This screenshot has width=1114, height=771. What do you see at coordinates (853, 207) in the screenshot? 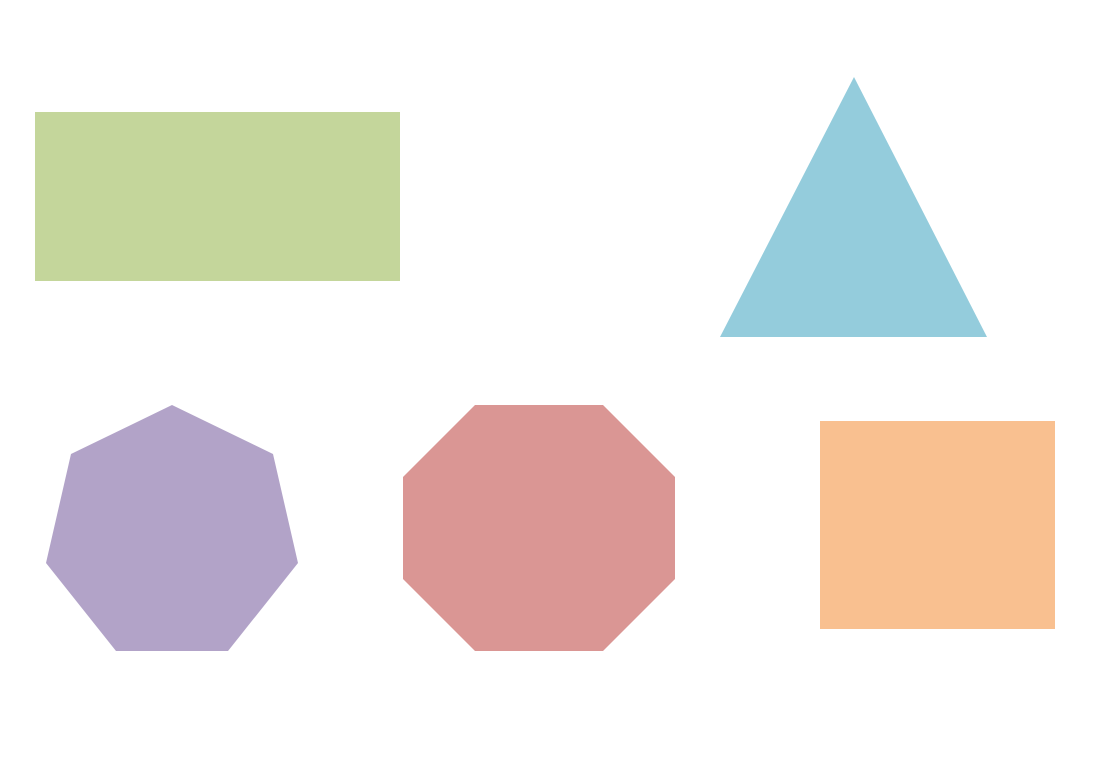
I see `blue-triangle` at bounding box center [853, 207].